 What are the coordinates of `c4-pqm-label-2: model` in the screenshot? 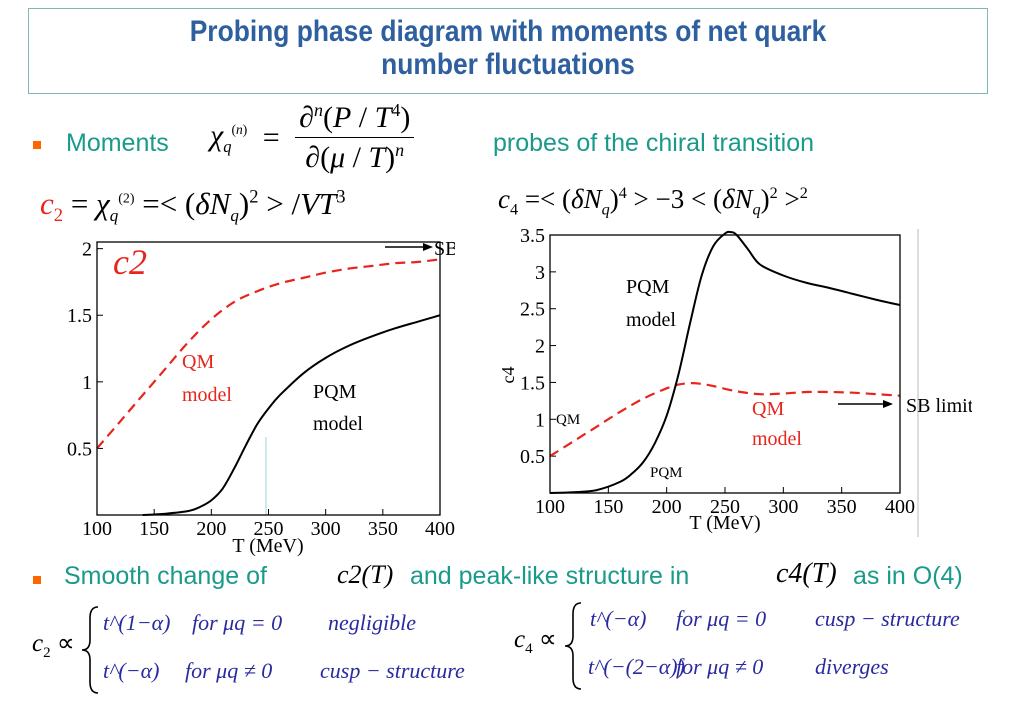 It's located at (651, 320).